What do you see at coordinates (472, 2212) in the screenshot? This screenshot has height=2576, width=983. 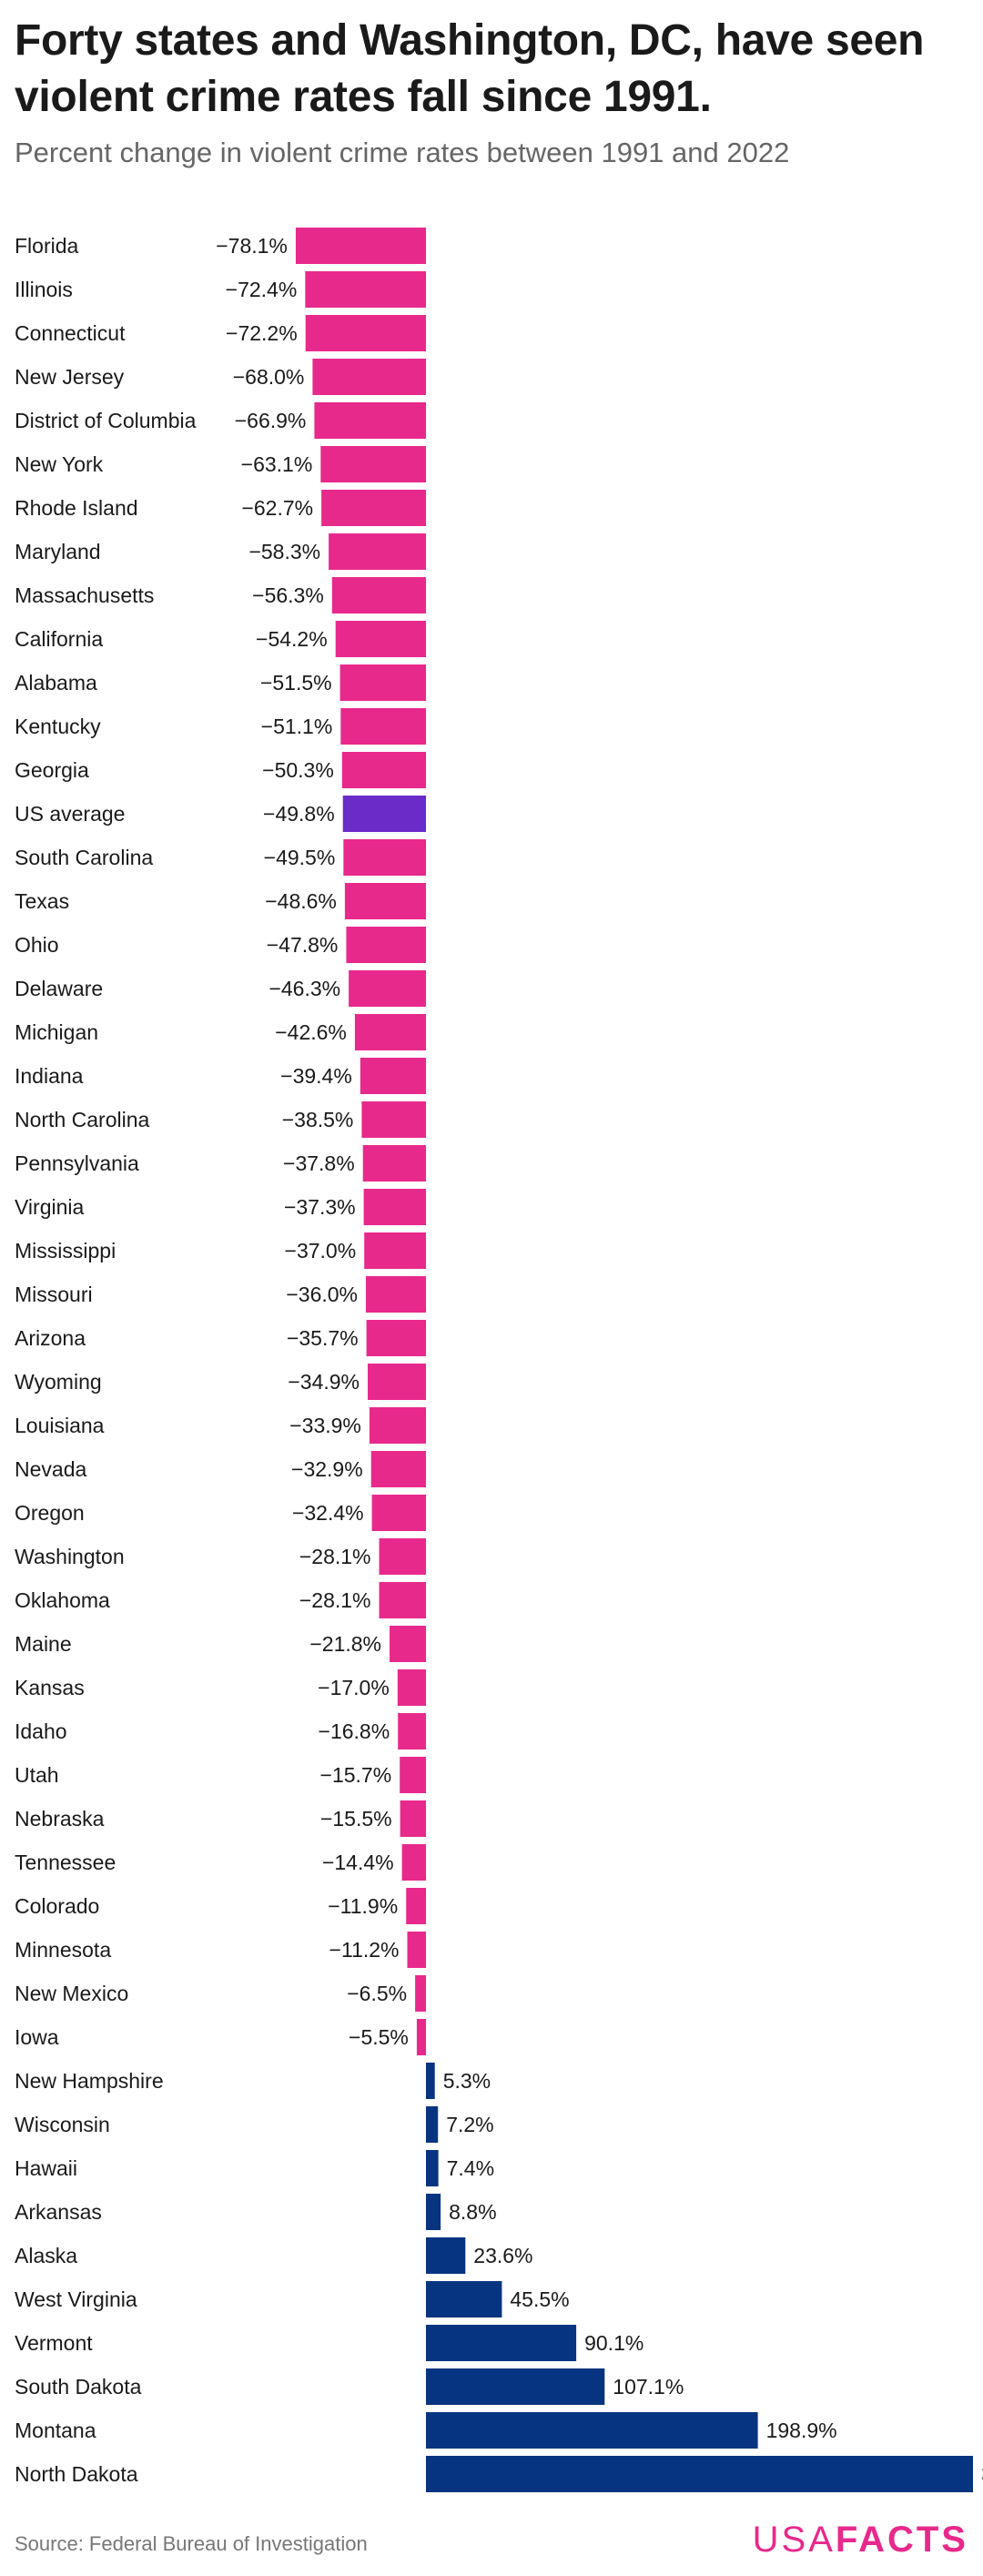 I see `value-label: 8.8%` at bounding box center [472, 2212].